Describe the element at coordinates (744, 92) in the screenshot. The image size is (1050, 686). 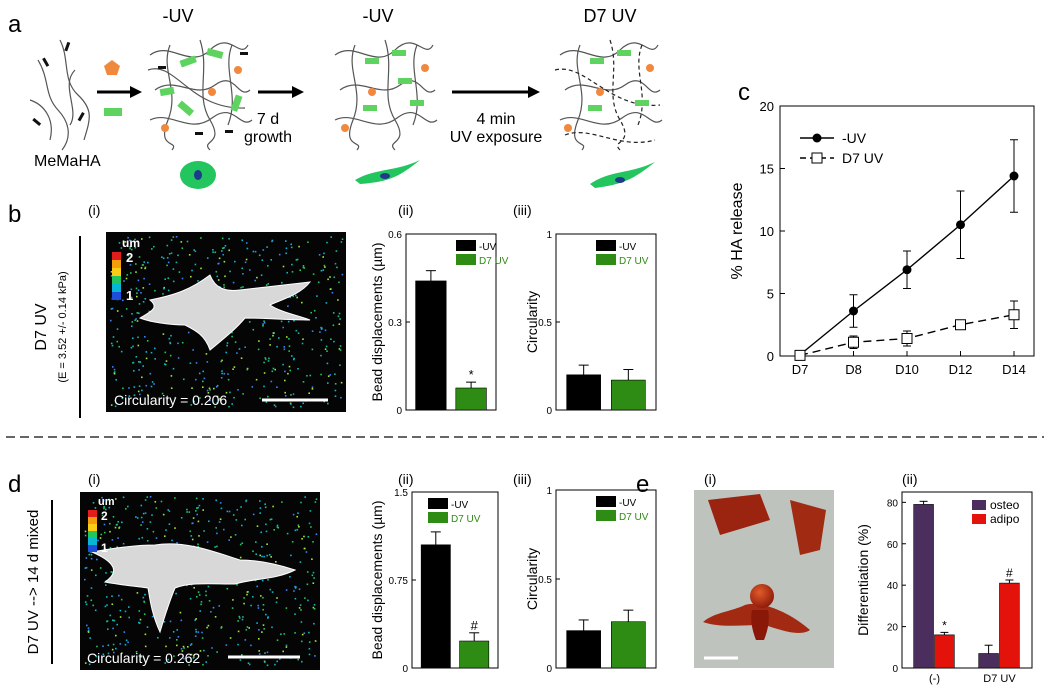
I see `panel-letter-c: c` at that location.